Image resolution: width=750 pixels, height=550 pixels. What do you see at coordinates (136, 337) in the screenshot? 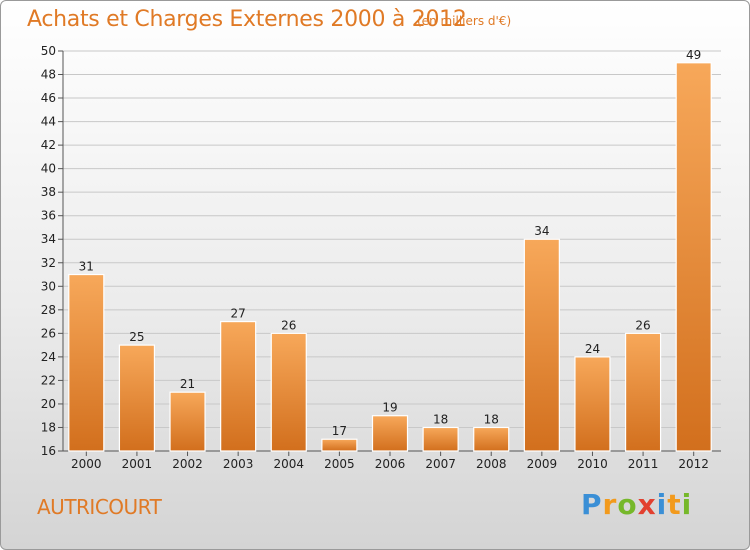
I see `data-label: 25` at bounding box center [136, 337].